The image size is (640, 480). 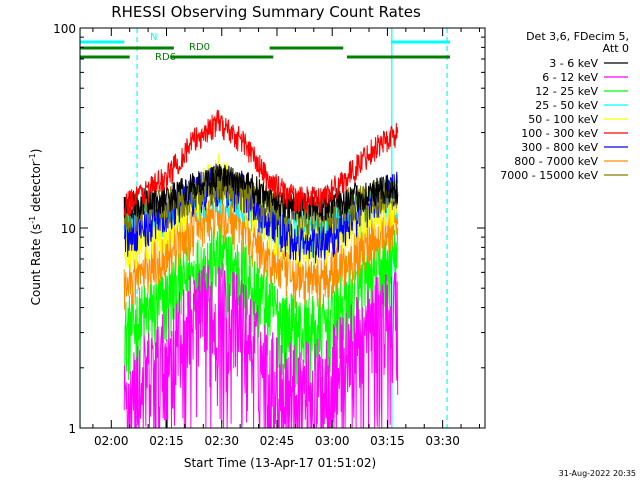 What do you see at coordinates (64, 29) in the screenshot?
I see `y-tick-label: 100` at bounding box center [64, 29].